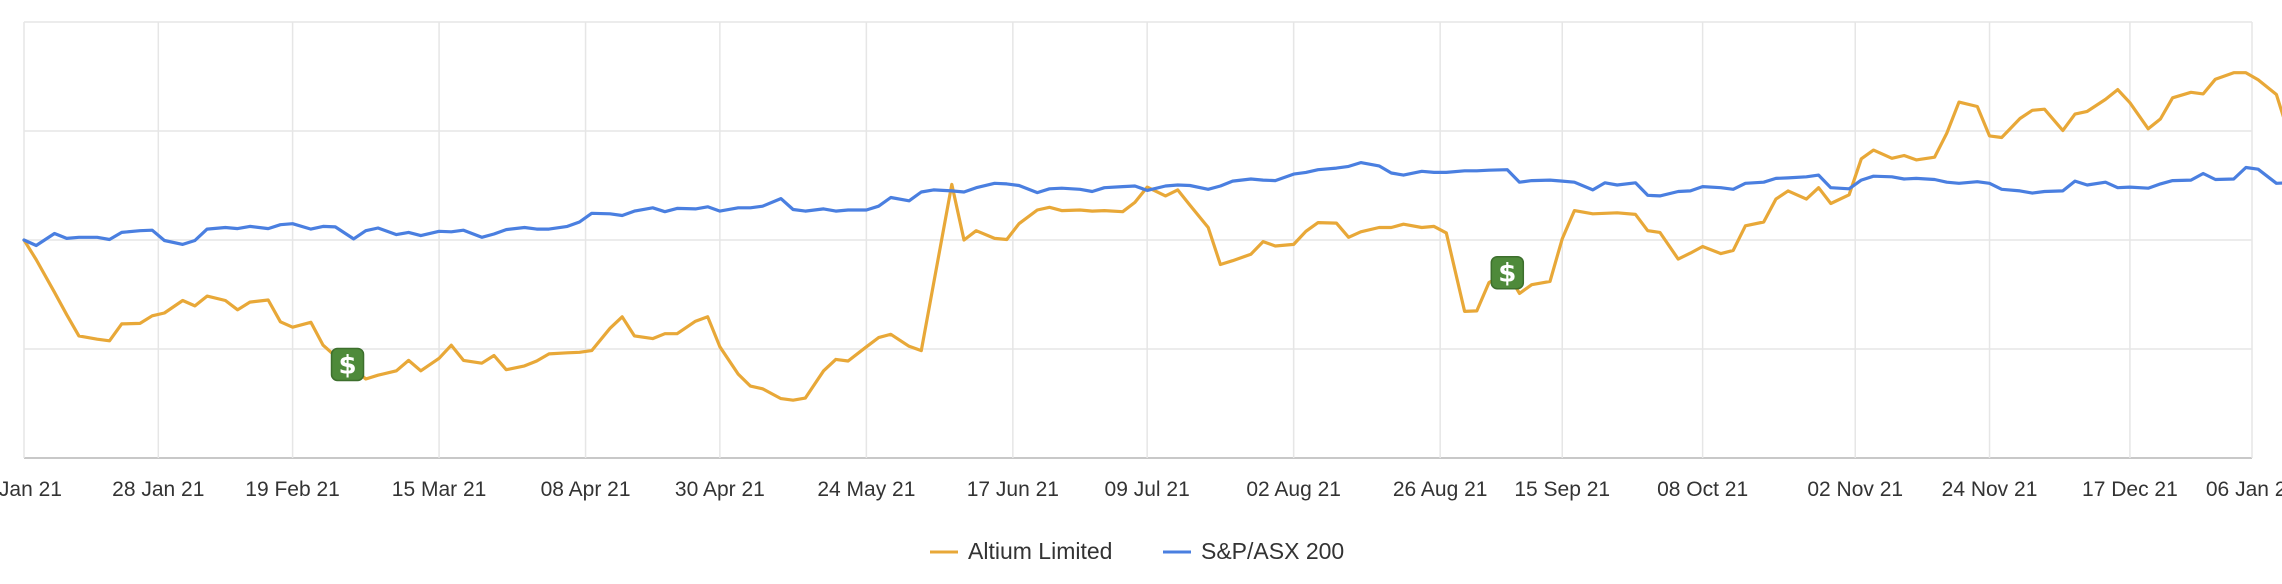  Describe the element at coordinates (439, 489) in the screenshot. I see `x-tick-label: 15 Mar 21` at that location.